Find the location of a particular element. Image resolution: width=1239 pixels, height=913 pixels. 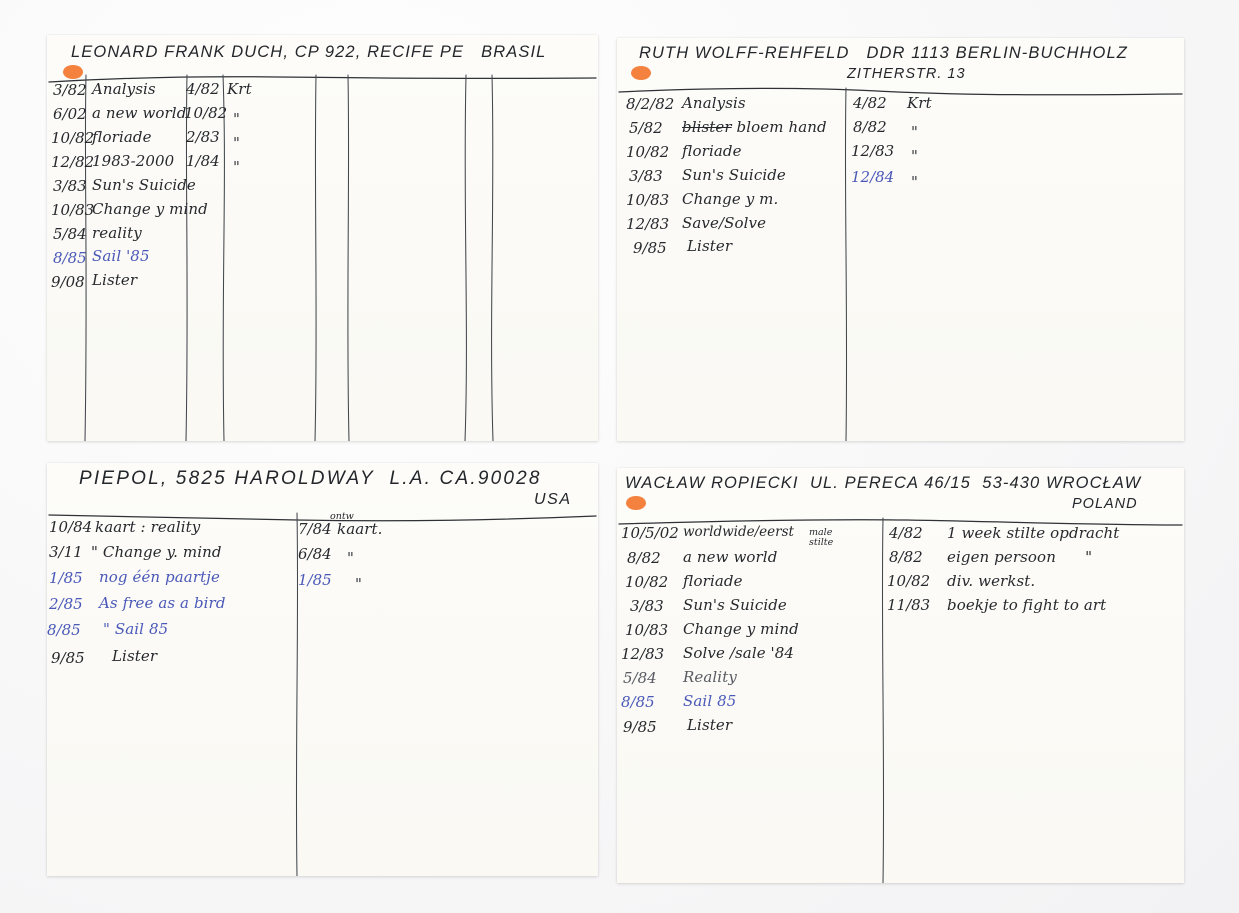

entry-text: " Sail 85 is located at coordinates (136, 629).